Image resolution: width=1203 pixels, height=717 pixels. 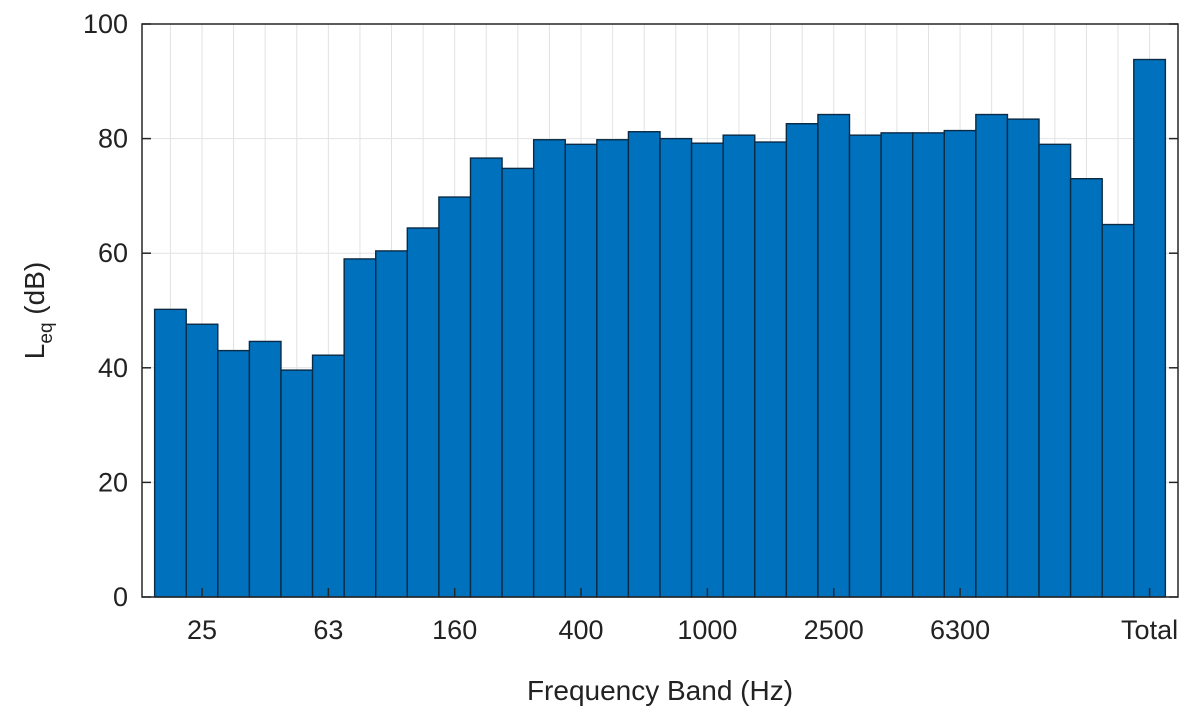 I want to click on y-tick-label: 80, so click(x=113, y=139).